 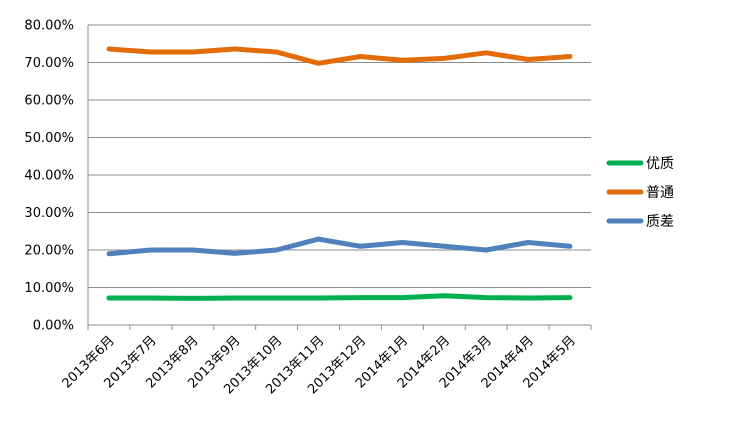 I want to click on y-tick-label: 60.00%, so click(x=49, y=101).